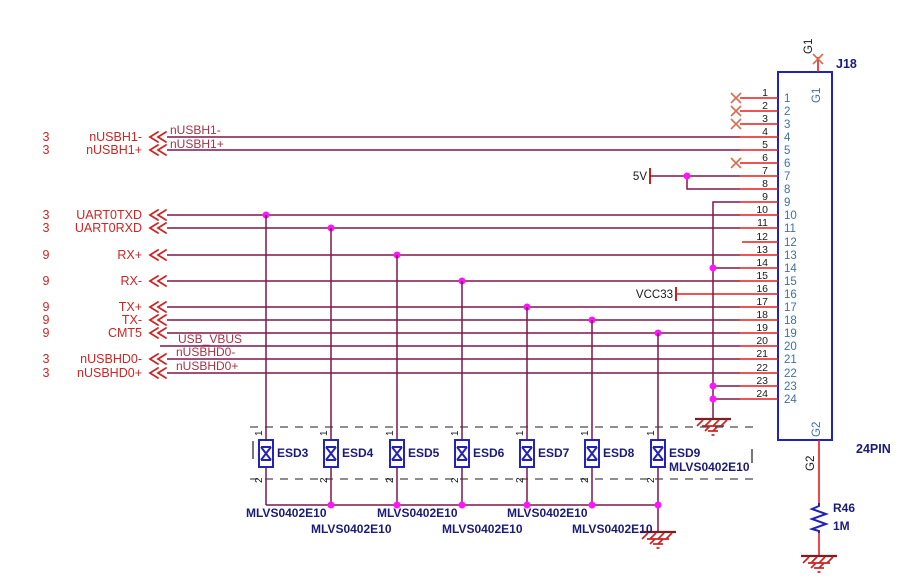 This screenshot has height=585, width=900. Describe the element at coordinates (790, 334) in the screenshot. I see `pin-number-inner: 19` at that location.